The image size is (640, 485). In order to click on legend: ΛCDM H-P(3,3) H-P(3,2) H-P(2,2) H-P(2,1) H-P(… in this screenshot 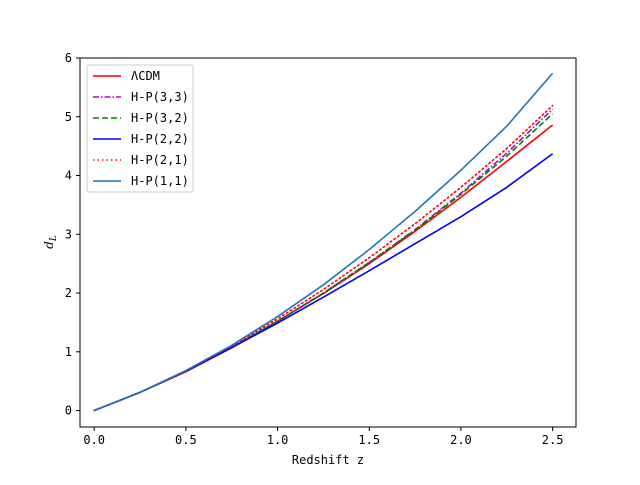, I will do `click(140, 128)`.